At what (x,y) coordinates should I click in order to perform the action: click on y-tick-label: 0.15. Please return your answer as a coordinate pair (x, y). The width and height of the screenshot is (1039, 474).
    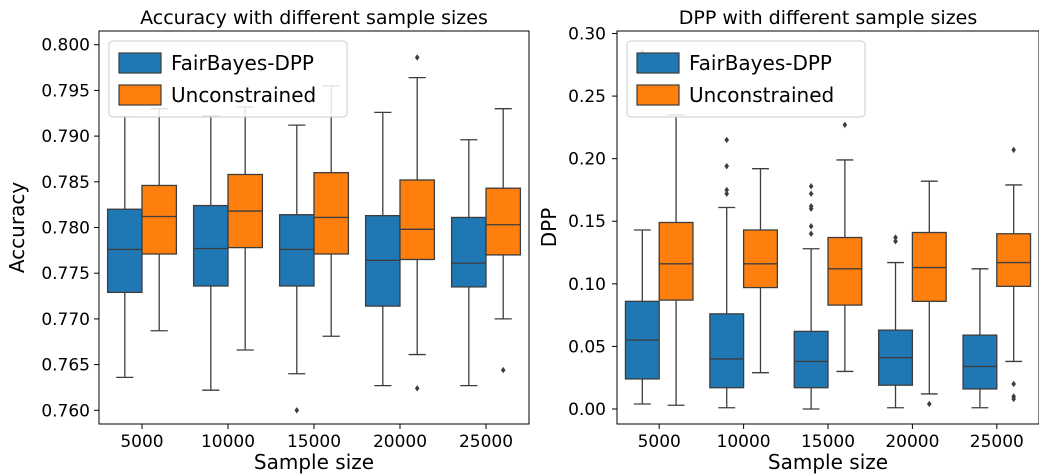
    Looking at the image, I should click on (587, 222).